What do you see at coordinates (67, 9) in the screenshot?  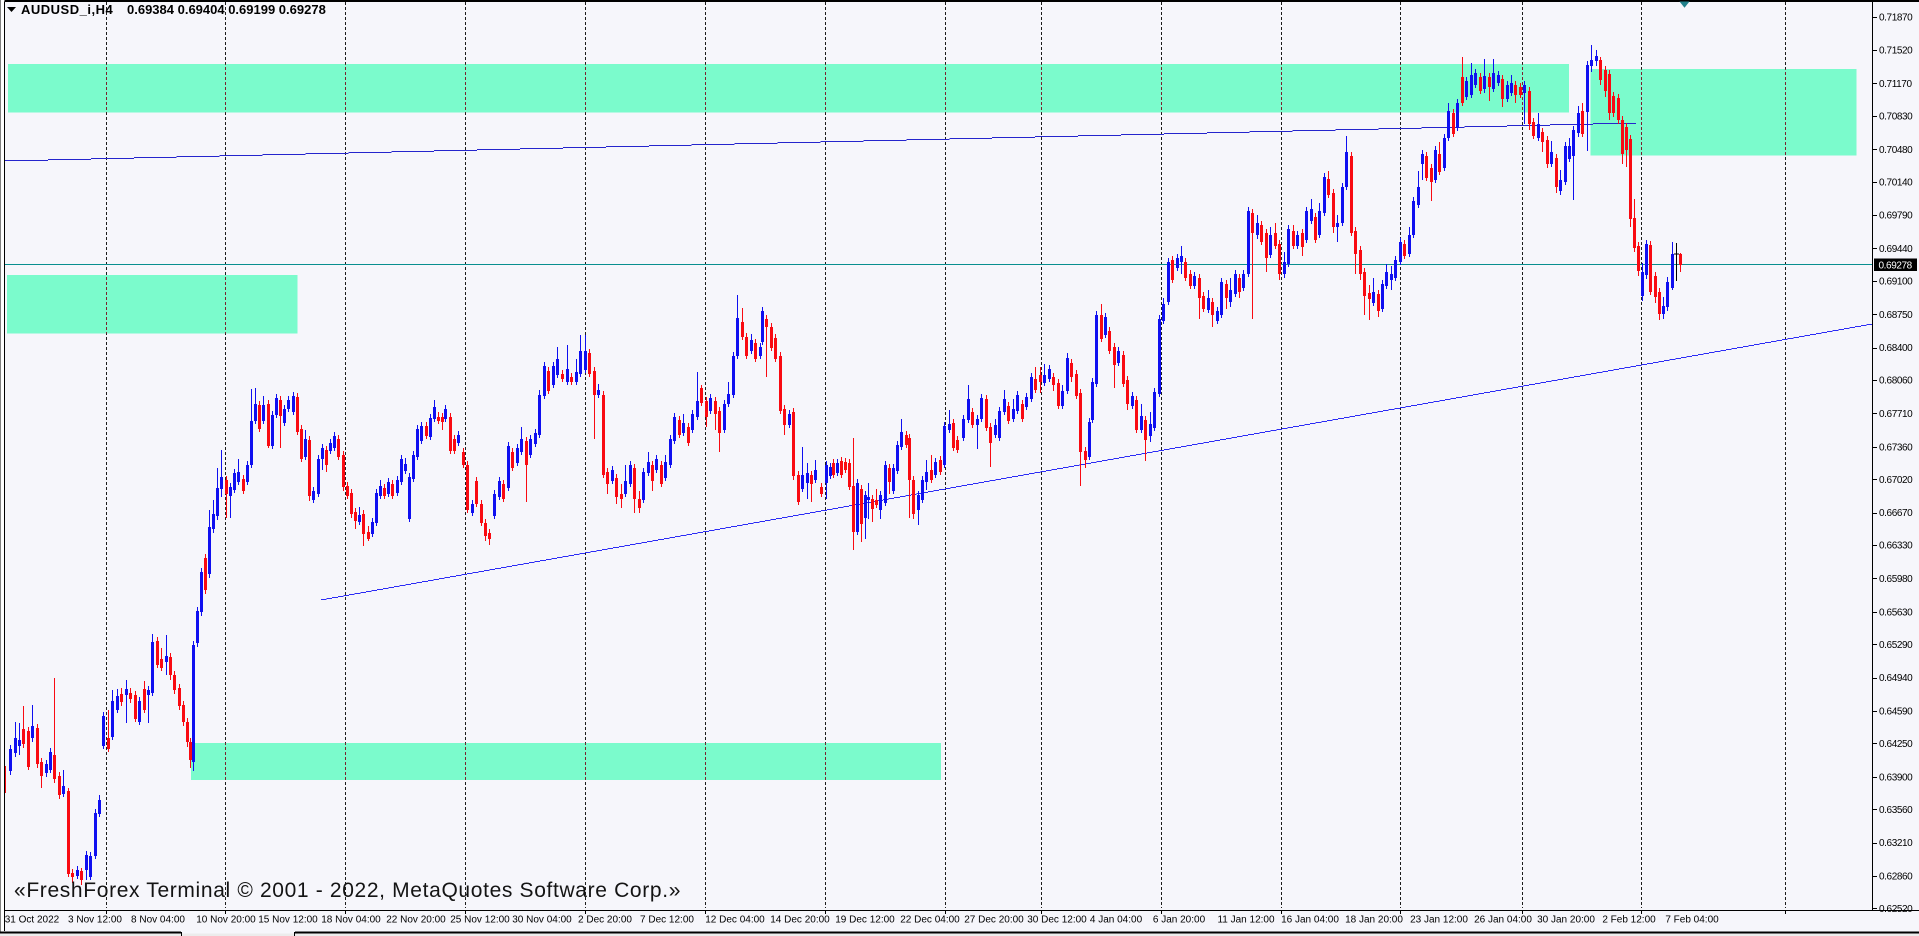 I see `svg-text: AUDUSD_i,H4` at bounding box center [67, 9].